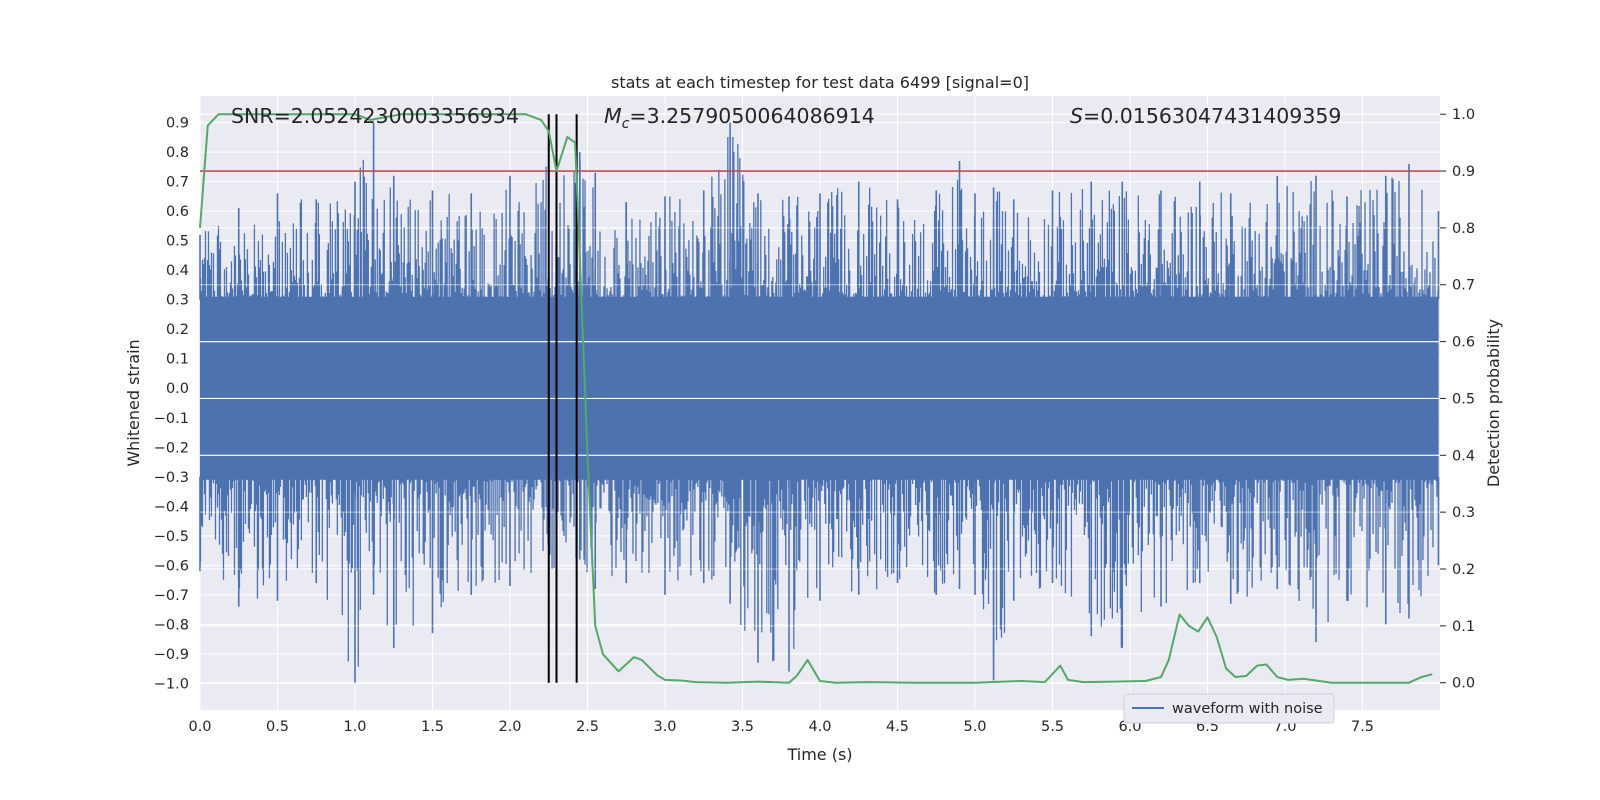 The height and width of the screenshot is (800, 1600). Describe the element at coordinates (1212, 116) in the screenshot. I see `s-value: =0.01563047431409359` at that location.